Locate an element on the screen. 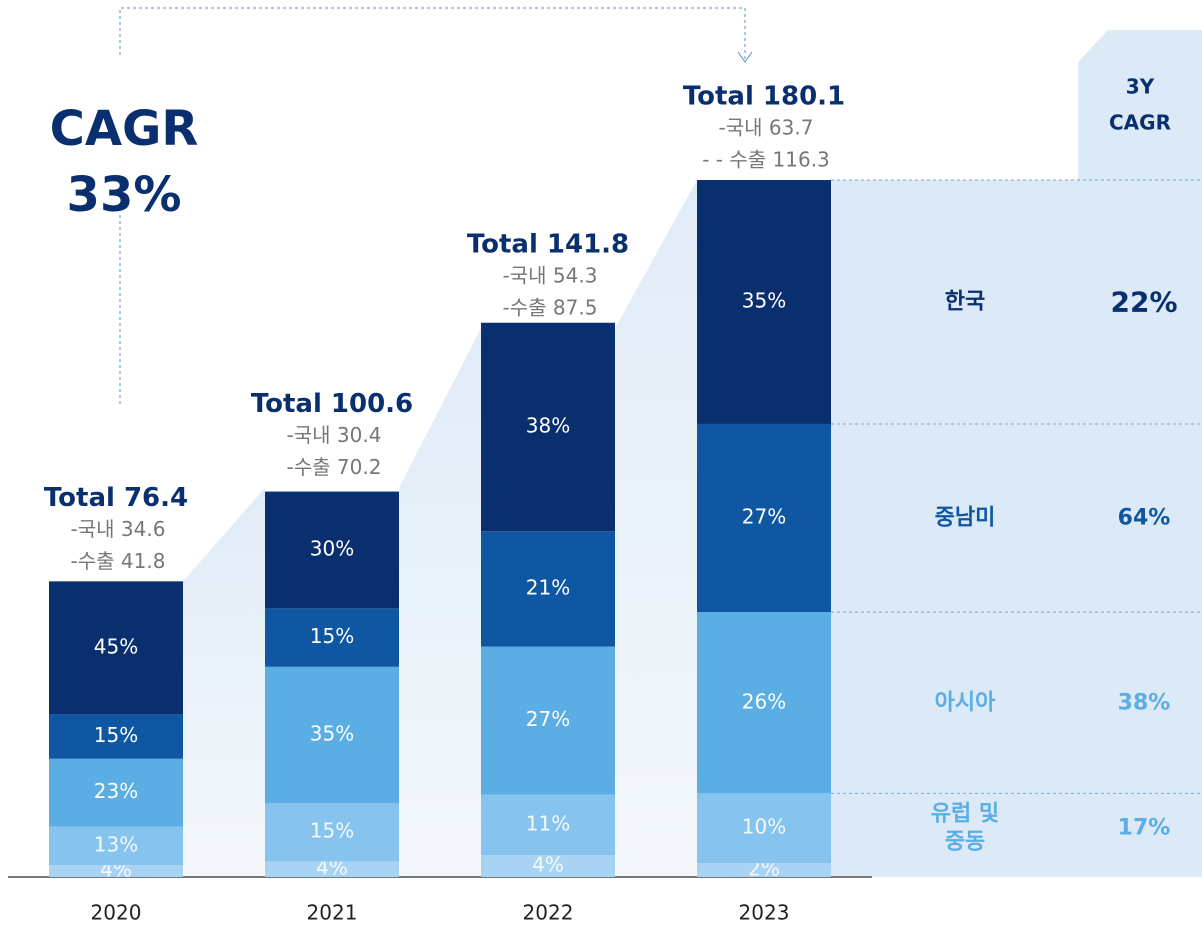 Image resolution: width=1202 pixels, height=927 pixels. segment-label: 4% is located at coordinates (548, 865).